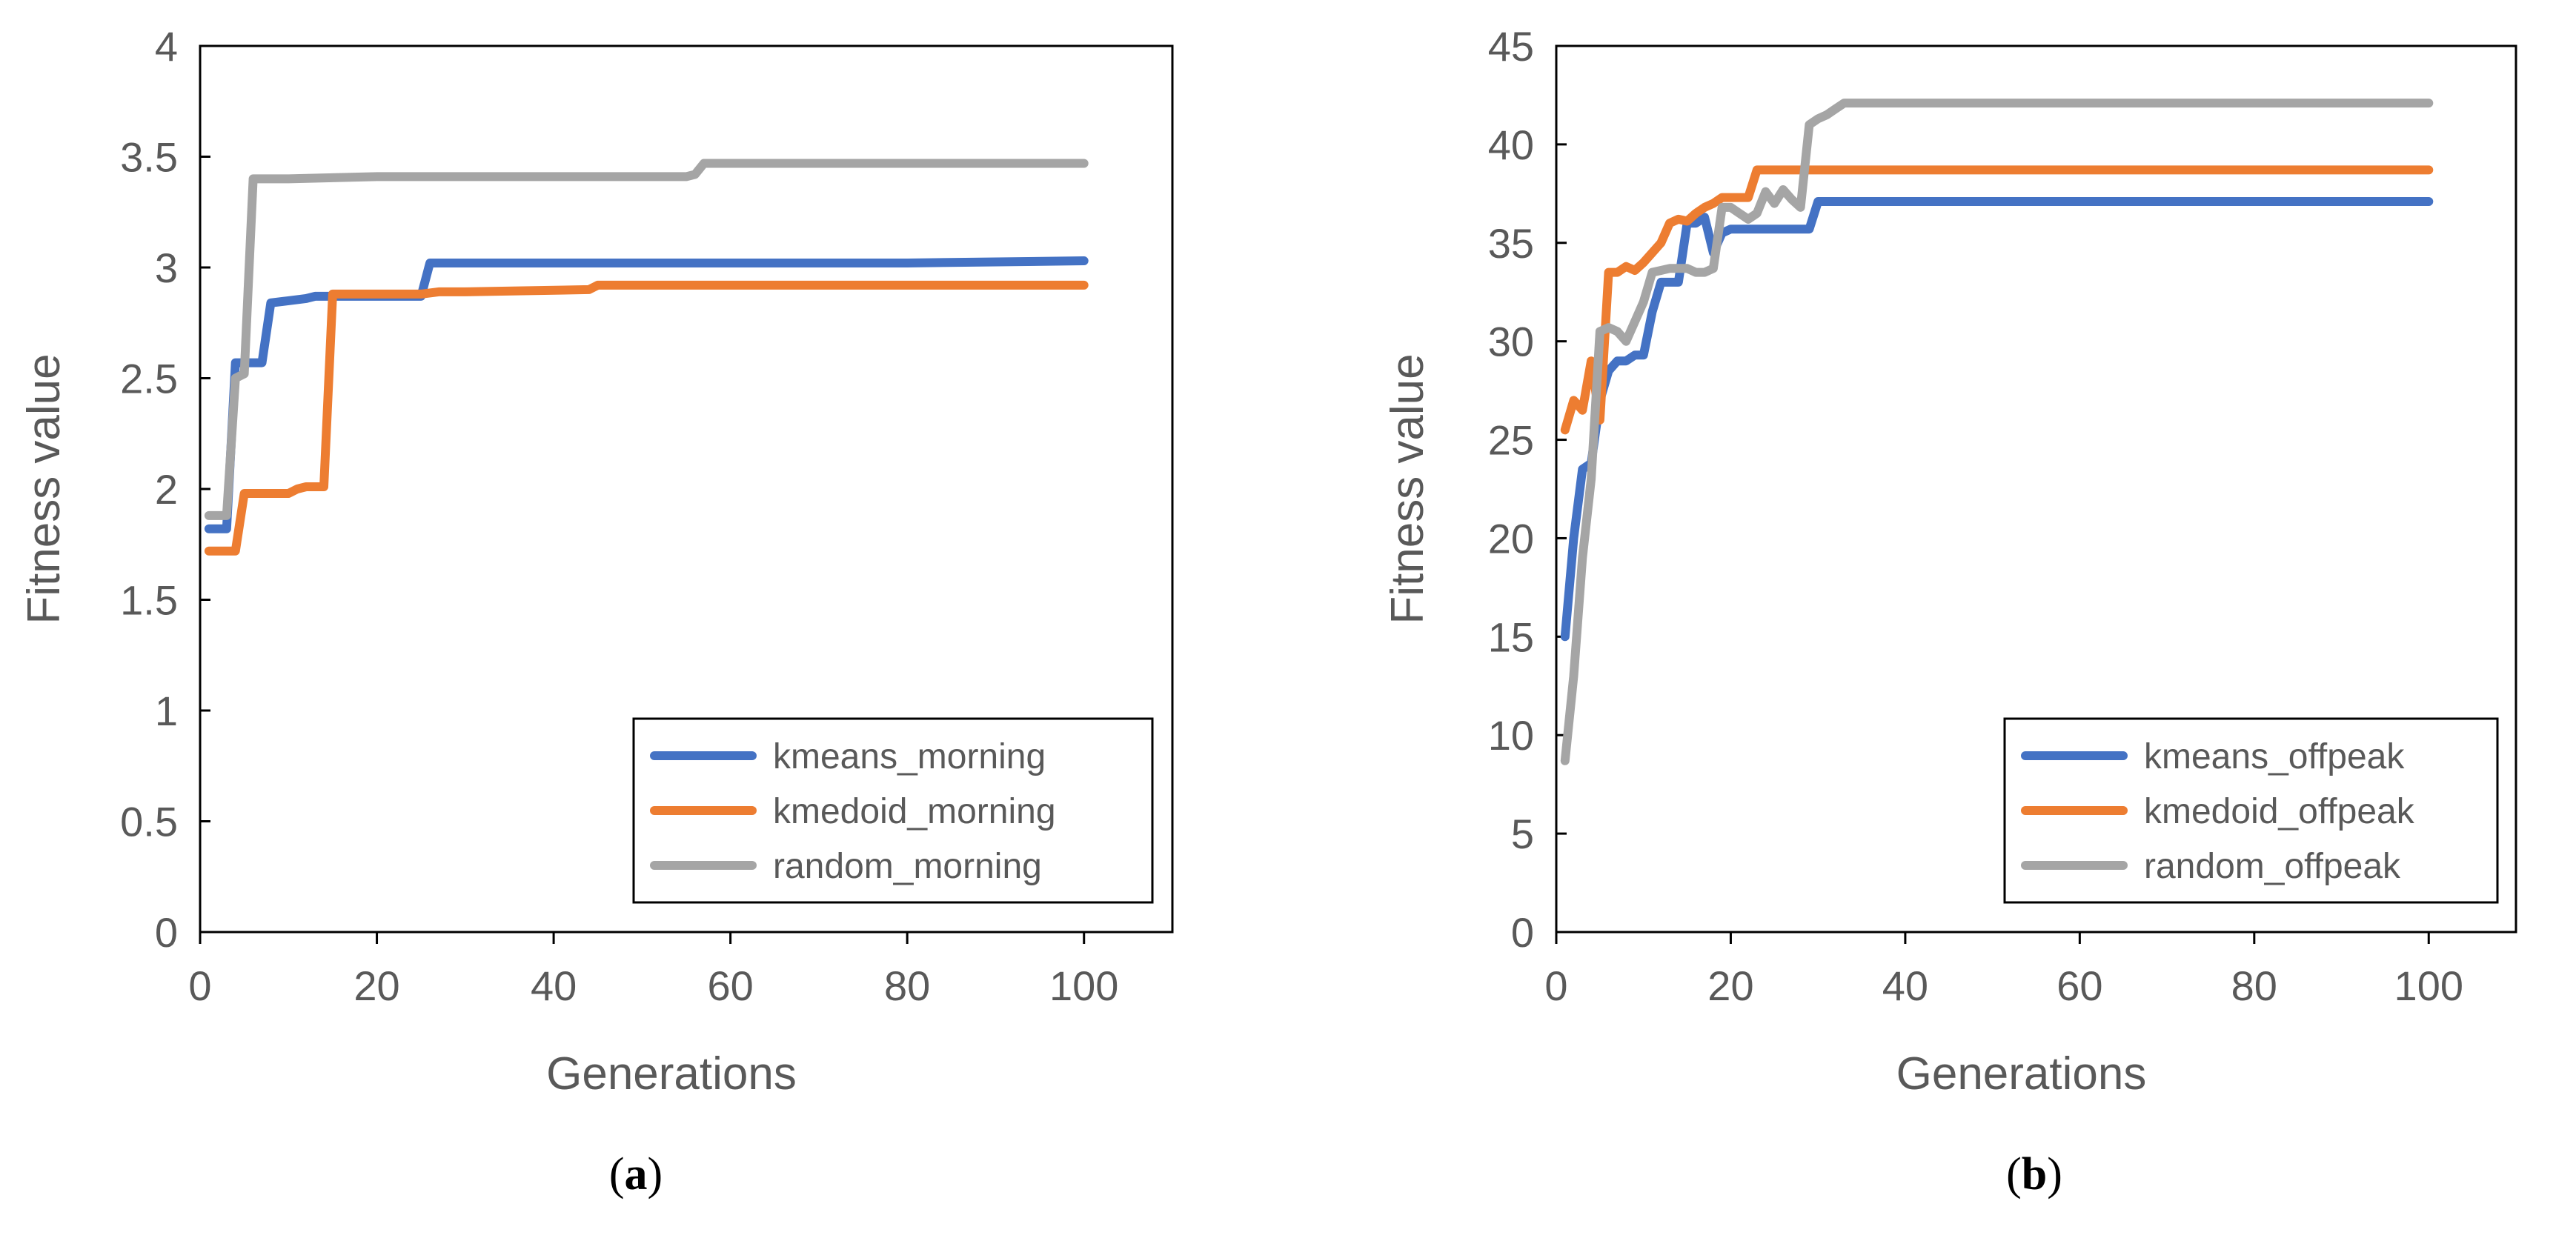 The width and height of the screenshot is (2576, 1241). What do you see at coordinates (2274, 756) in the screenshot?
I see `legend-label: kmeans_offpeak` at bounding box center [2274, 756].